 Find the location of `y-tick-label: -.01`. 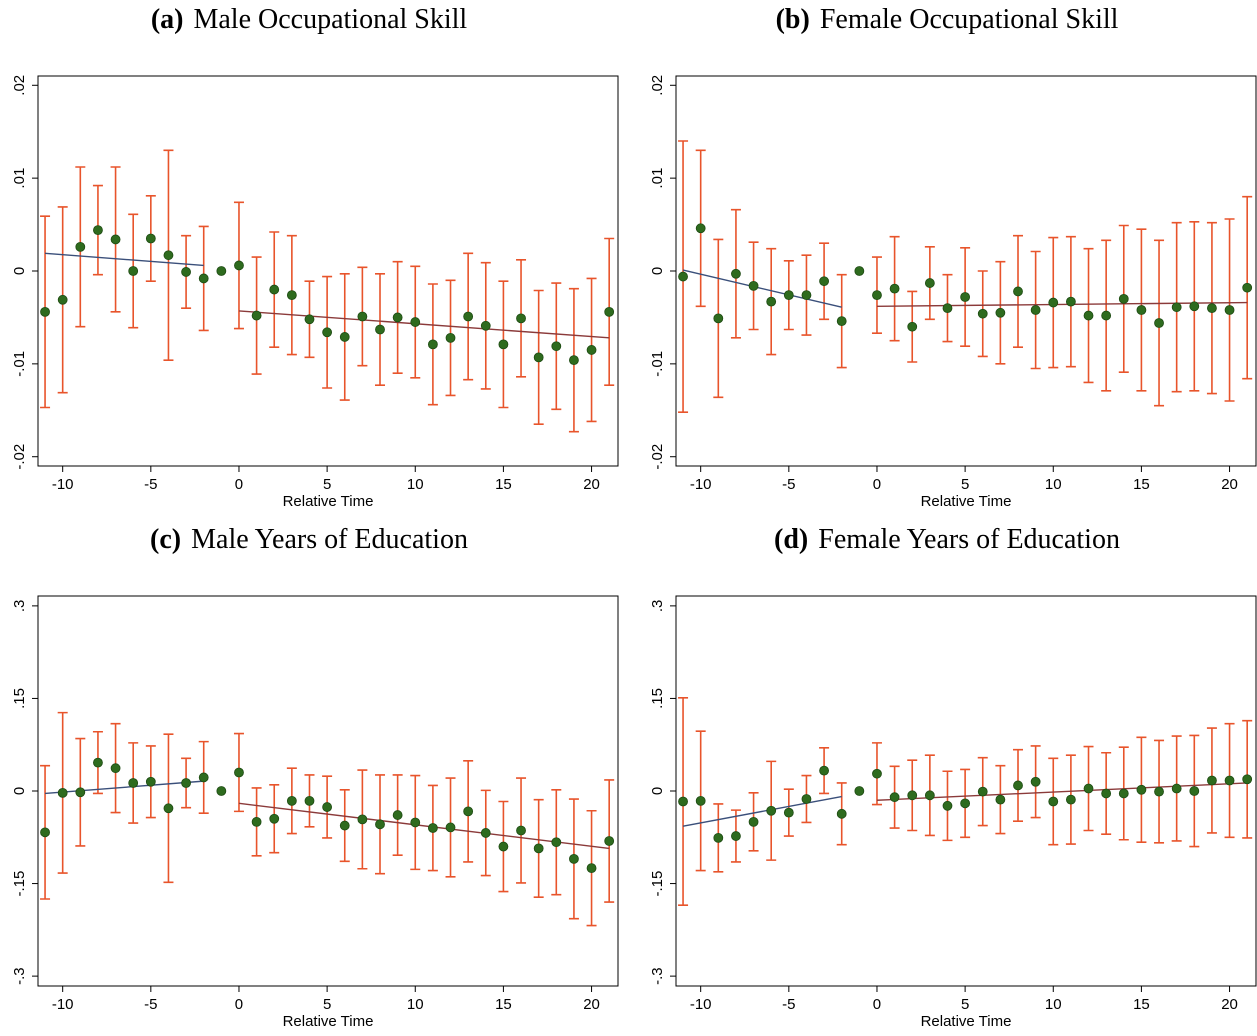

y-tick-label: -.01 is located at coordinates (19, 364).